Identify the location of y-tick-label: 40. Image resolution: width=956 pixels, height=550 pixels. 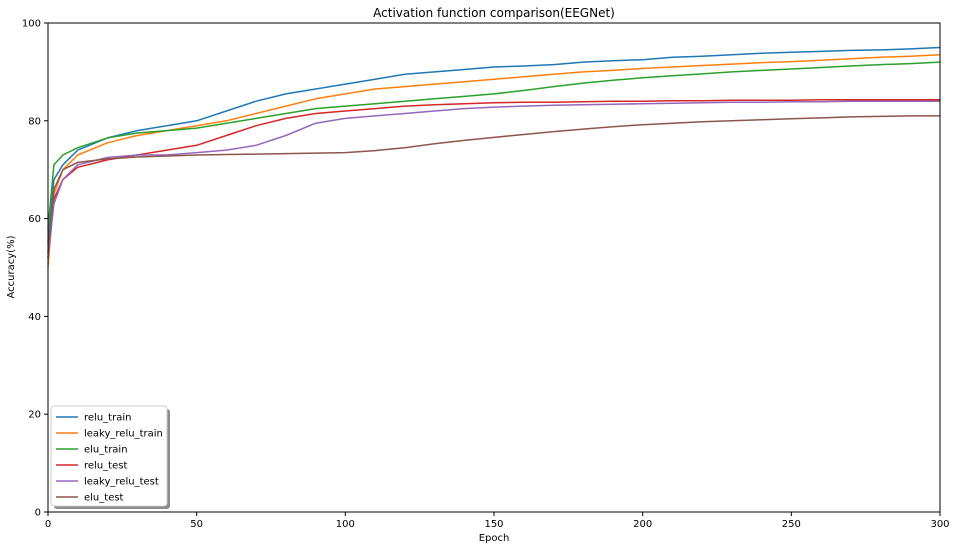
(34, 317).